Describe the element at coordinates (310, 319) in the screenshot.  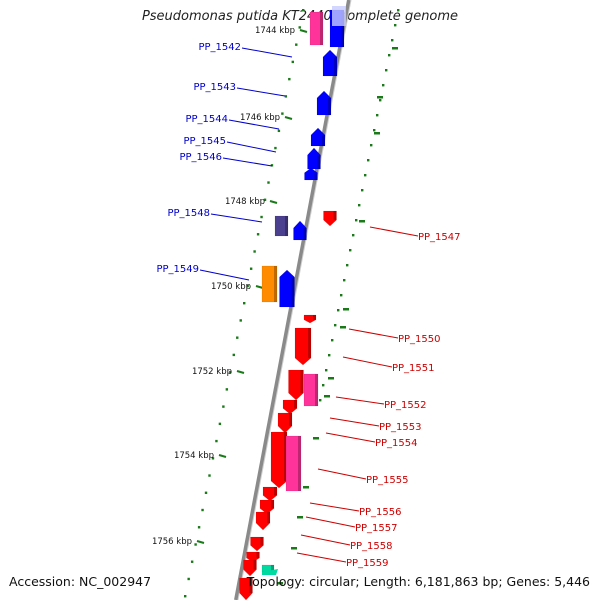
I see `gene-pp1550a` at that location.